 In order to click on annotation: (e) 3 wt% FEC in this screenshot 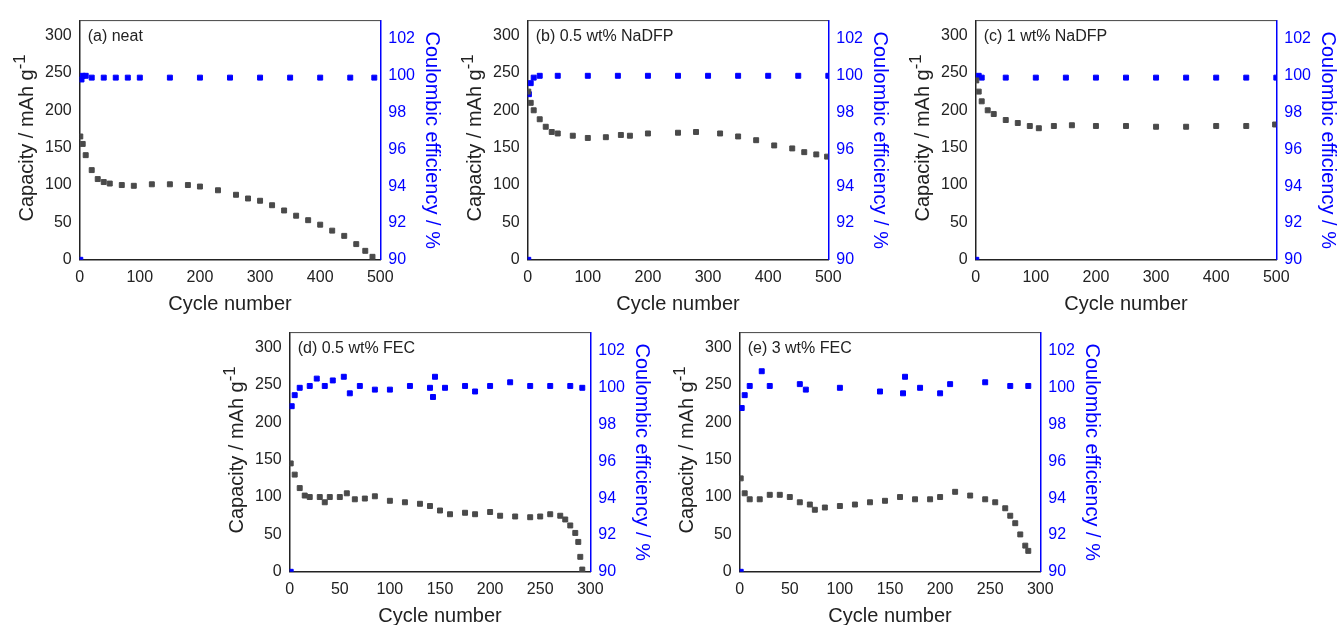, I will do `click(799, 348)`.